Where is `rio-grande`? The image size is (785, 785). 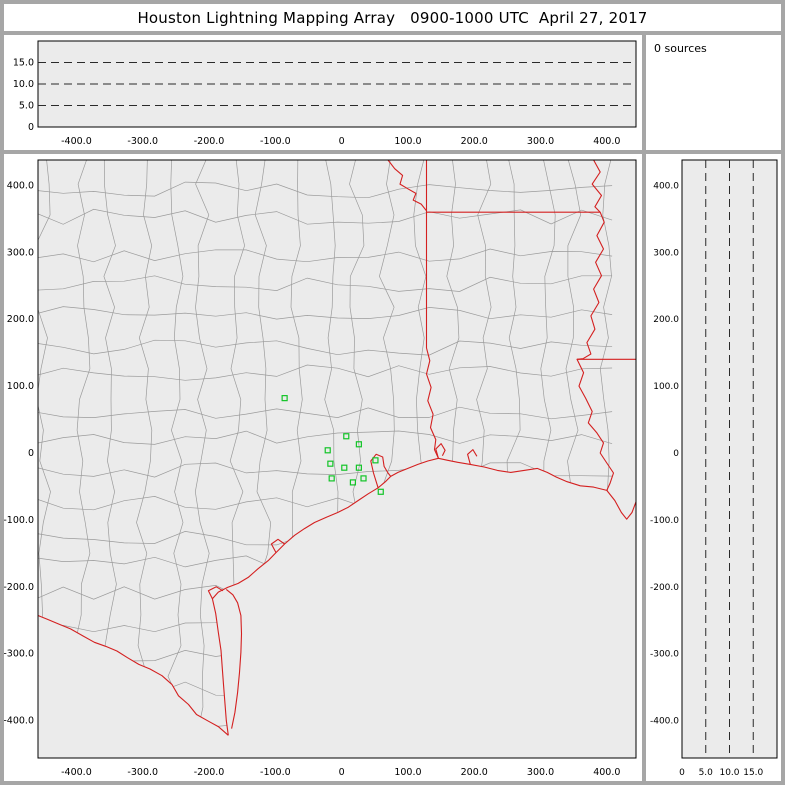 rio-grande is located at coordinates (133, 675).